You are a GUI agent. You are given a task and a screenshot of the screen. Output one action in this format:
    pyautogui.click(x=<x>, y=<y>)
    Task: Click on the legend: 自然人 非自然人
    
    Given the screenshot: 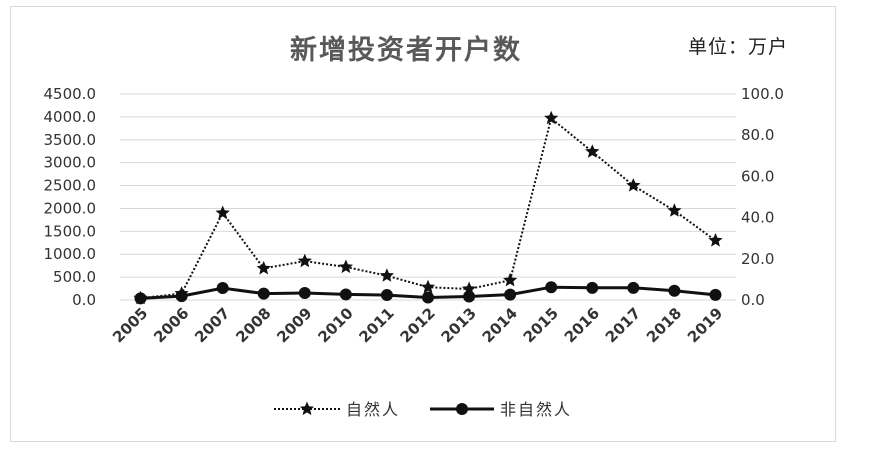 What is the action you would take?
    pyautogui.click(x=423, y=409)
    